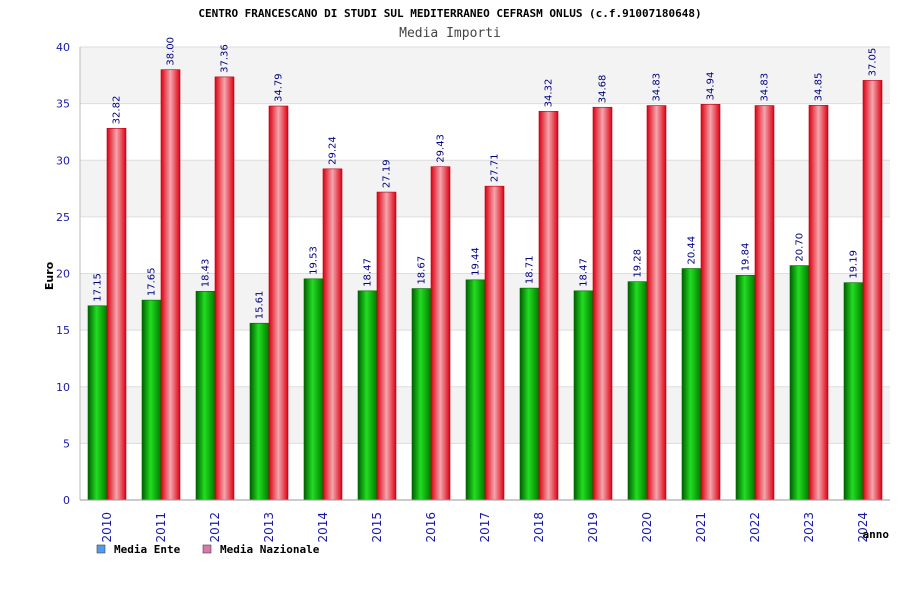 This screenshot has height=600, width=900. What do you see at coordinates (147, 549) in the screenshot?
I see `legend-label: Media Ente` at bounding box center [147, 549].